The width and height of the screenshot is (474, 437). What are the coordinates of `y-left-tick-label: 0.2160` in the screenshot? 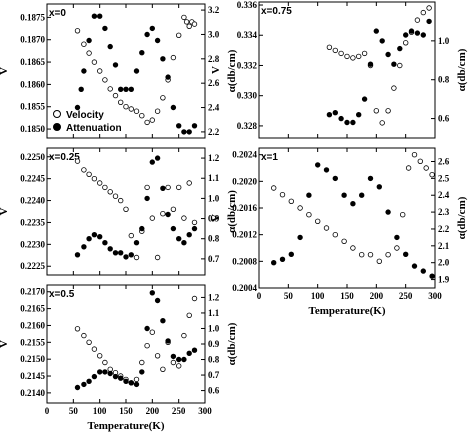 It's located at (32, 325).